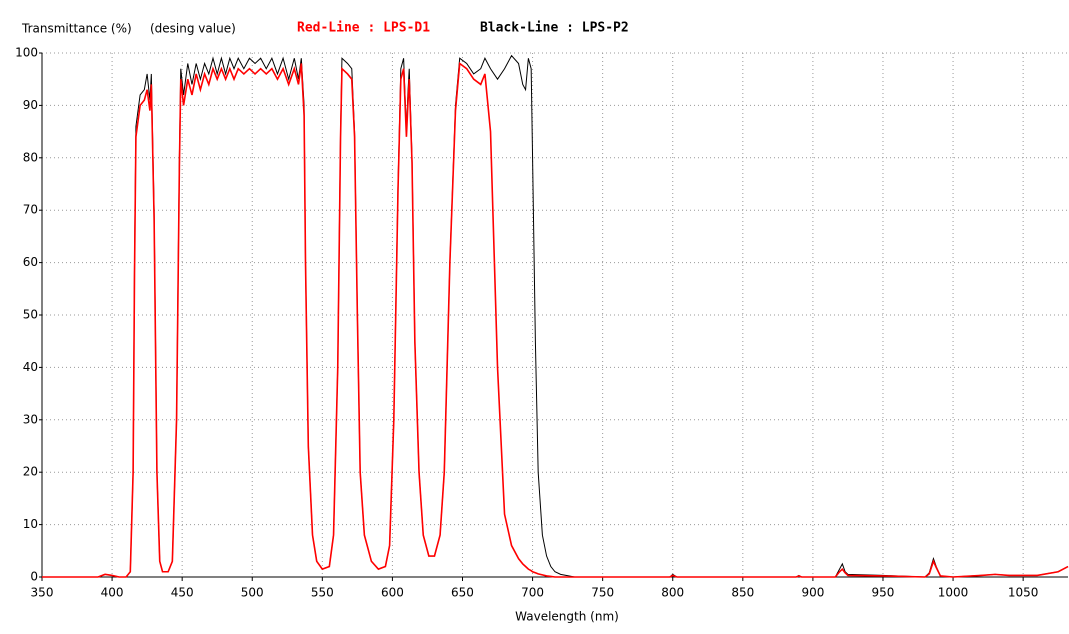 This screenshot has height=634, width=1069. What do you see at coordinates (532, 593) in the screenshot?
I see `x-tick-label: 700` at bounding box center [532, 593].